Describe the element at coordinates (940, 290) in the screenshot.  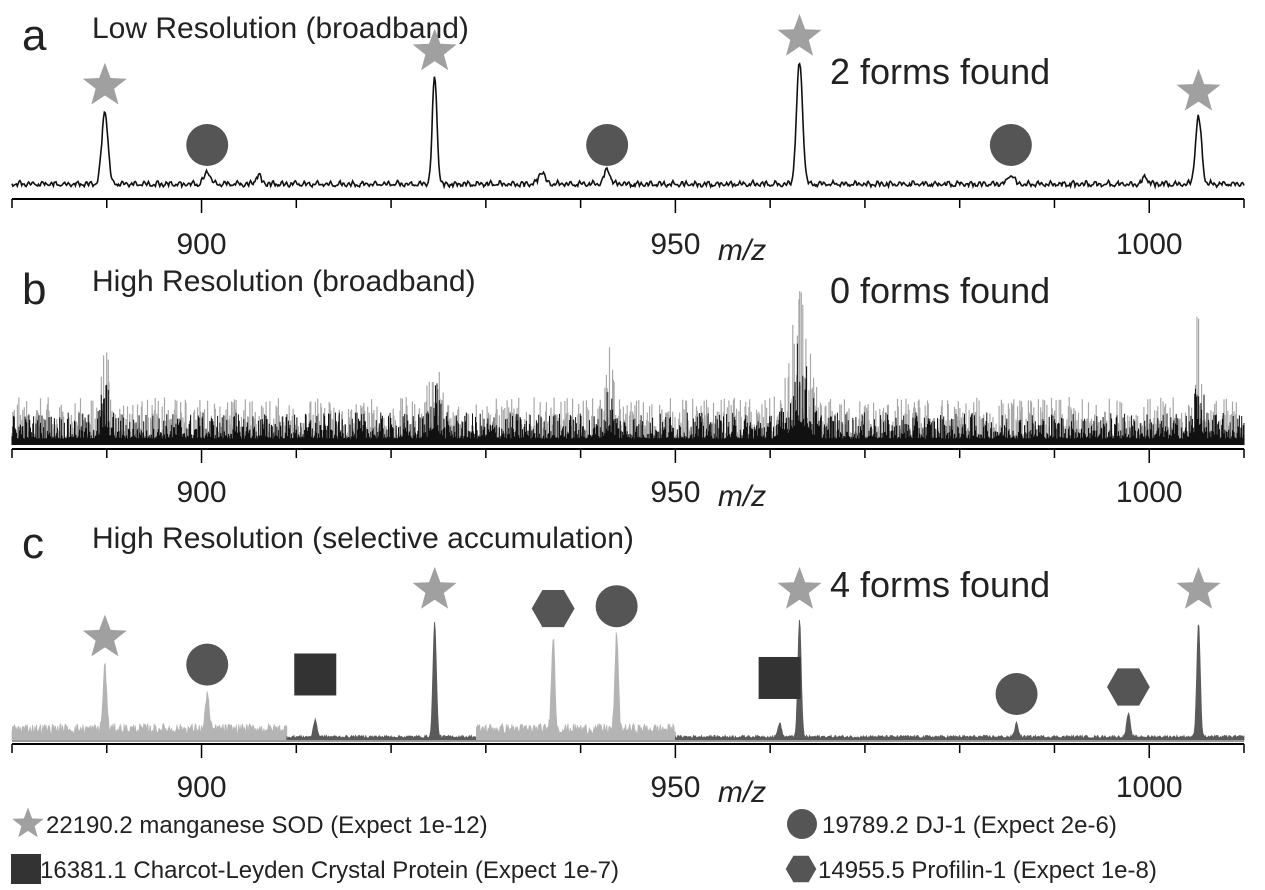
I see `forms-found-label: 0 forms found` at that location.